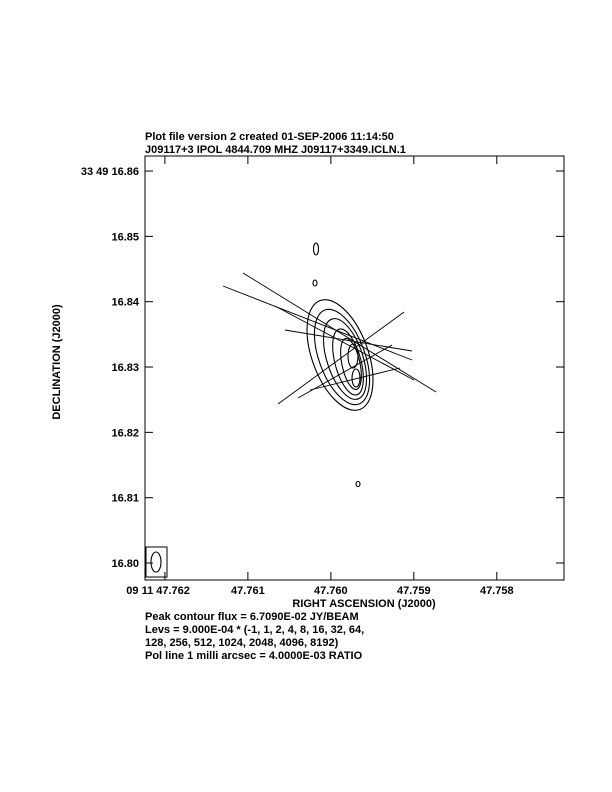  I want to click on beam, so click(156, 562).